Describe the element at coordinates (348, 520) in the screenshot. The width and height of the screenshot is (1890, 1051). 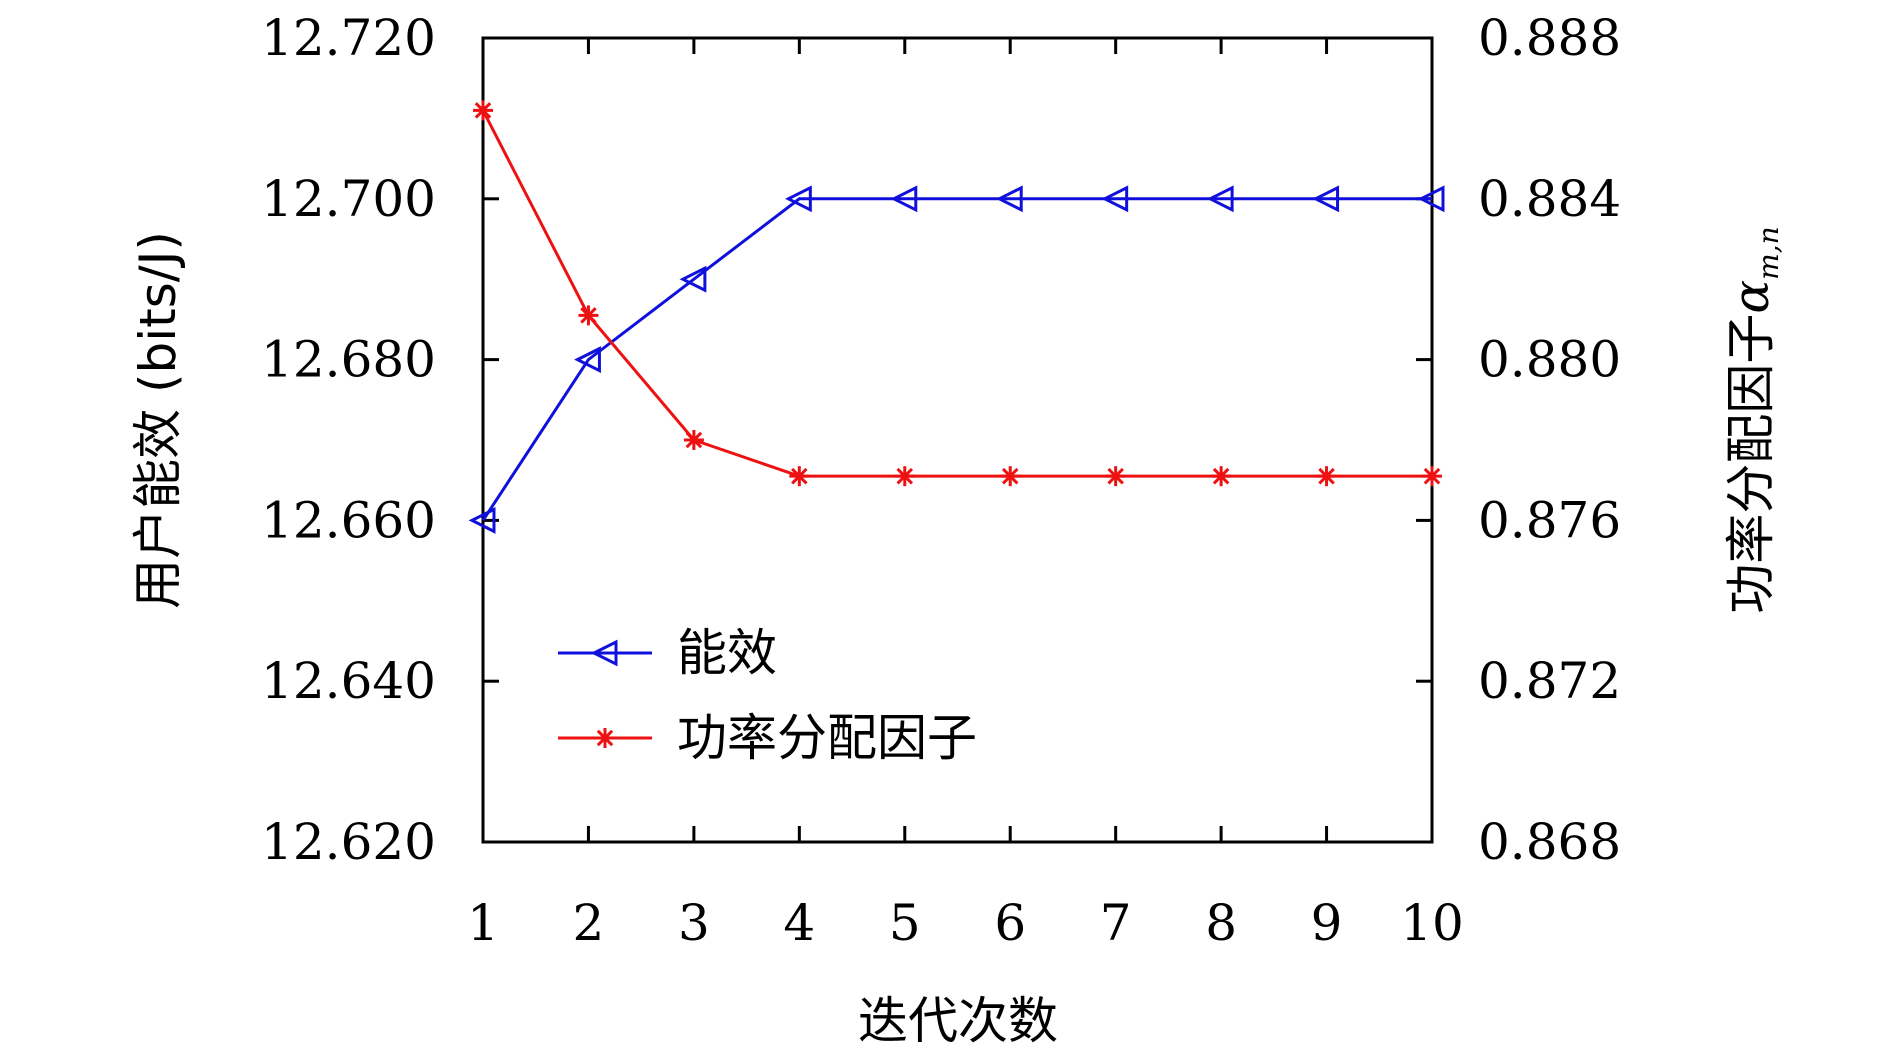
I see `y-left-tick-label: 12.660` at that location.